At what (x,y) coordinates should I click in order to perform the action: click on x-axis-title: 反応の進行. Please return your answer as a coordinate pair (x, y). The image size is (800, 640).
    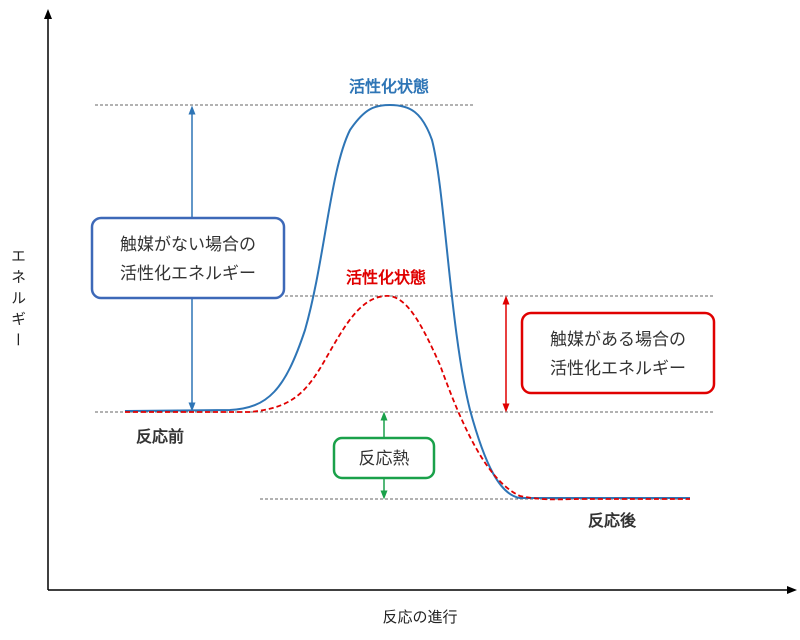
    Looking at the image, I should click on (419, 617).